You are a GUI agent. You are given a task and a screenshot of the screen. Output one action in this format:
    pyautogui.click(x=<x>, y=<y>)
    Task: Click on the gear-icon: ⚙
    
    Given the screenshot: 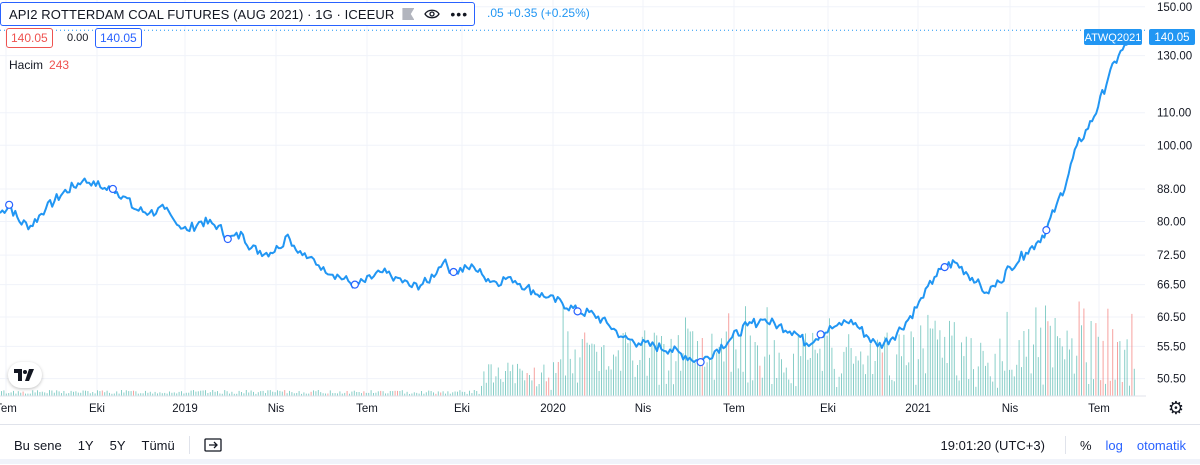 What is the action you would take?
    pyautogui.click(x=1176, y=408)
    